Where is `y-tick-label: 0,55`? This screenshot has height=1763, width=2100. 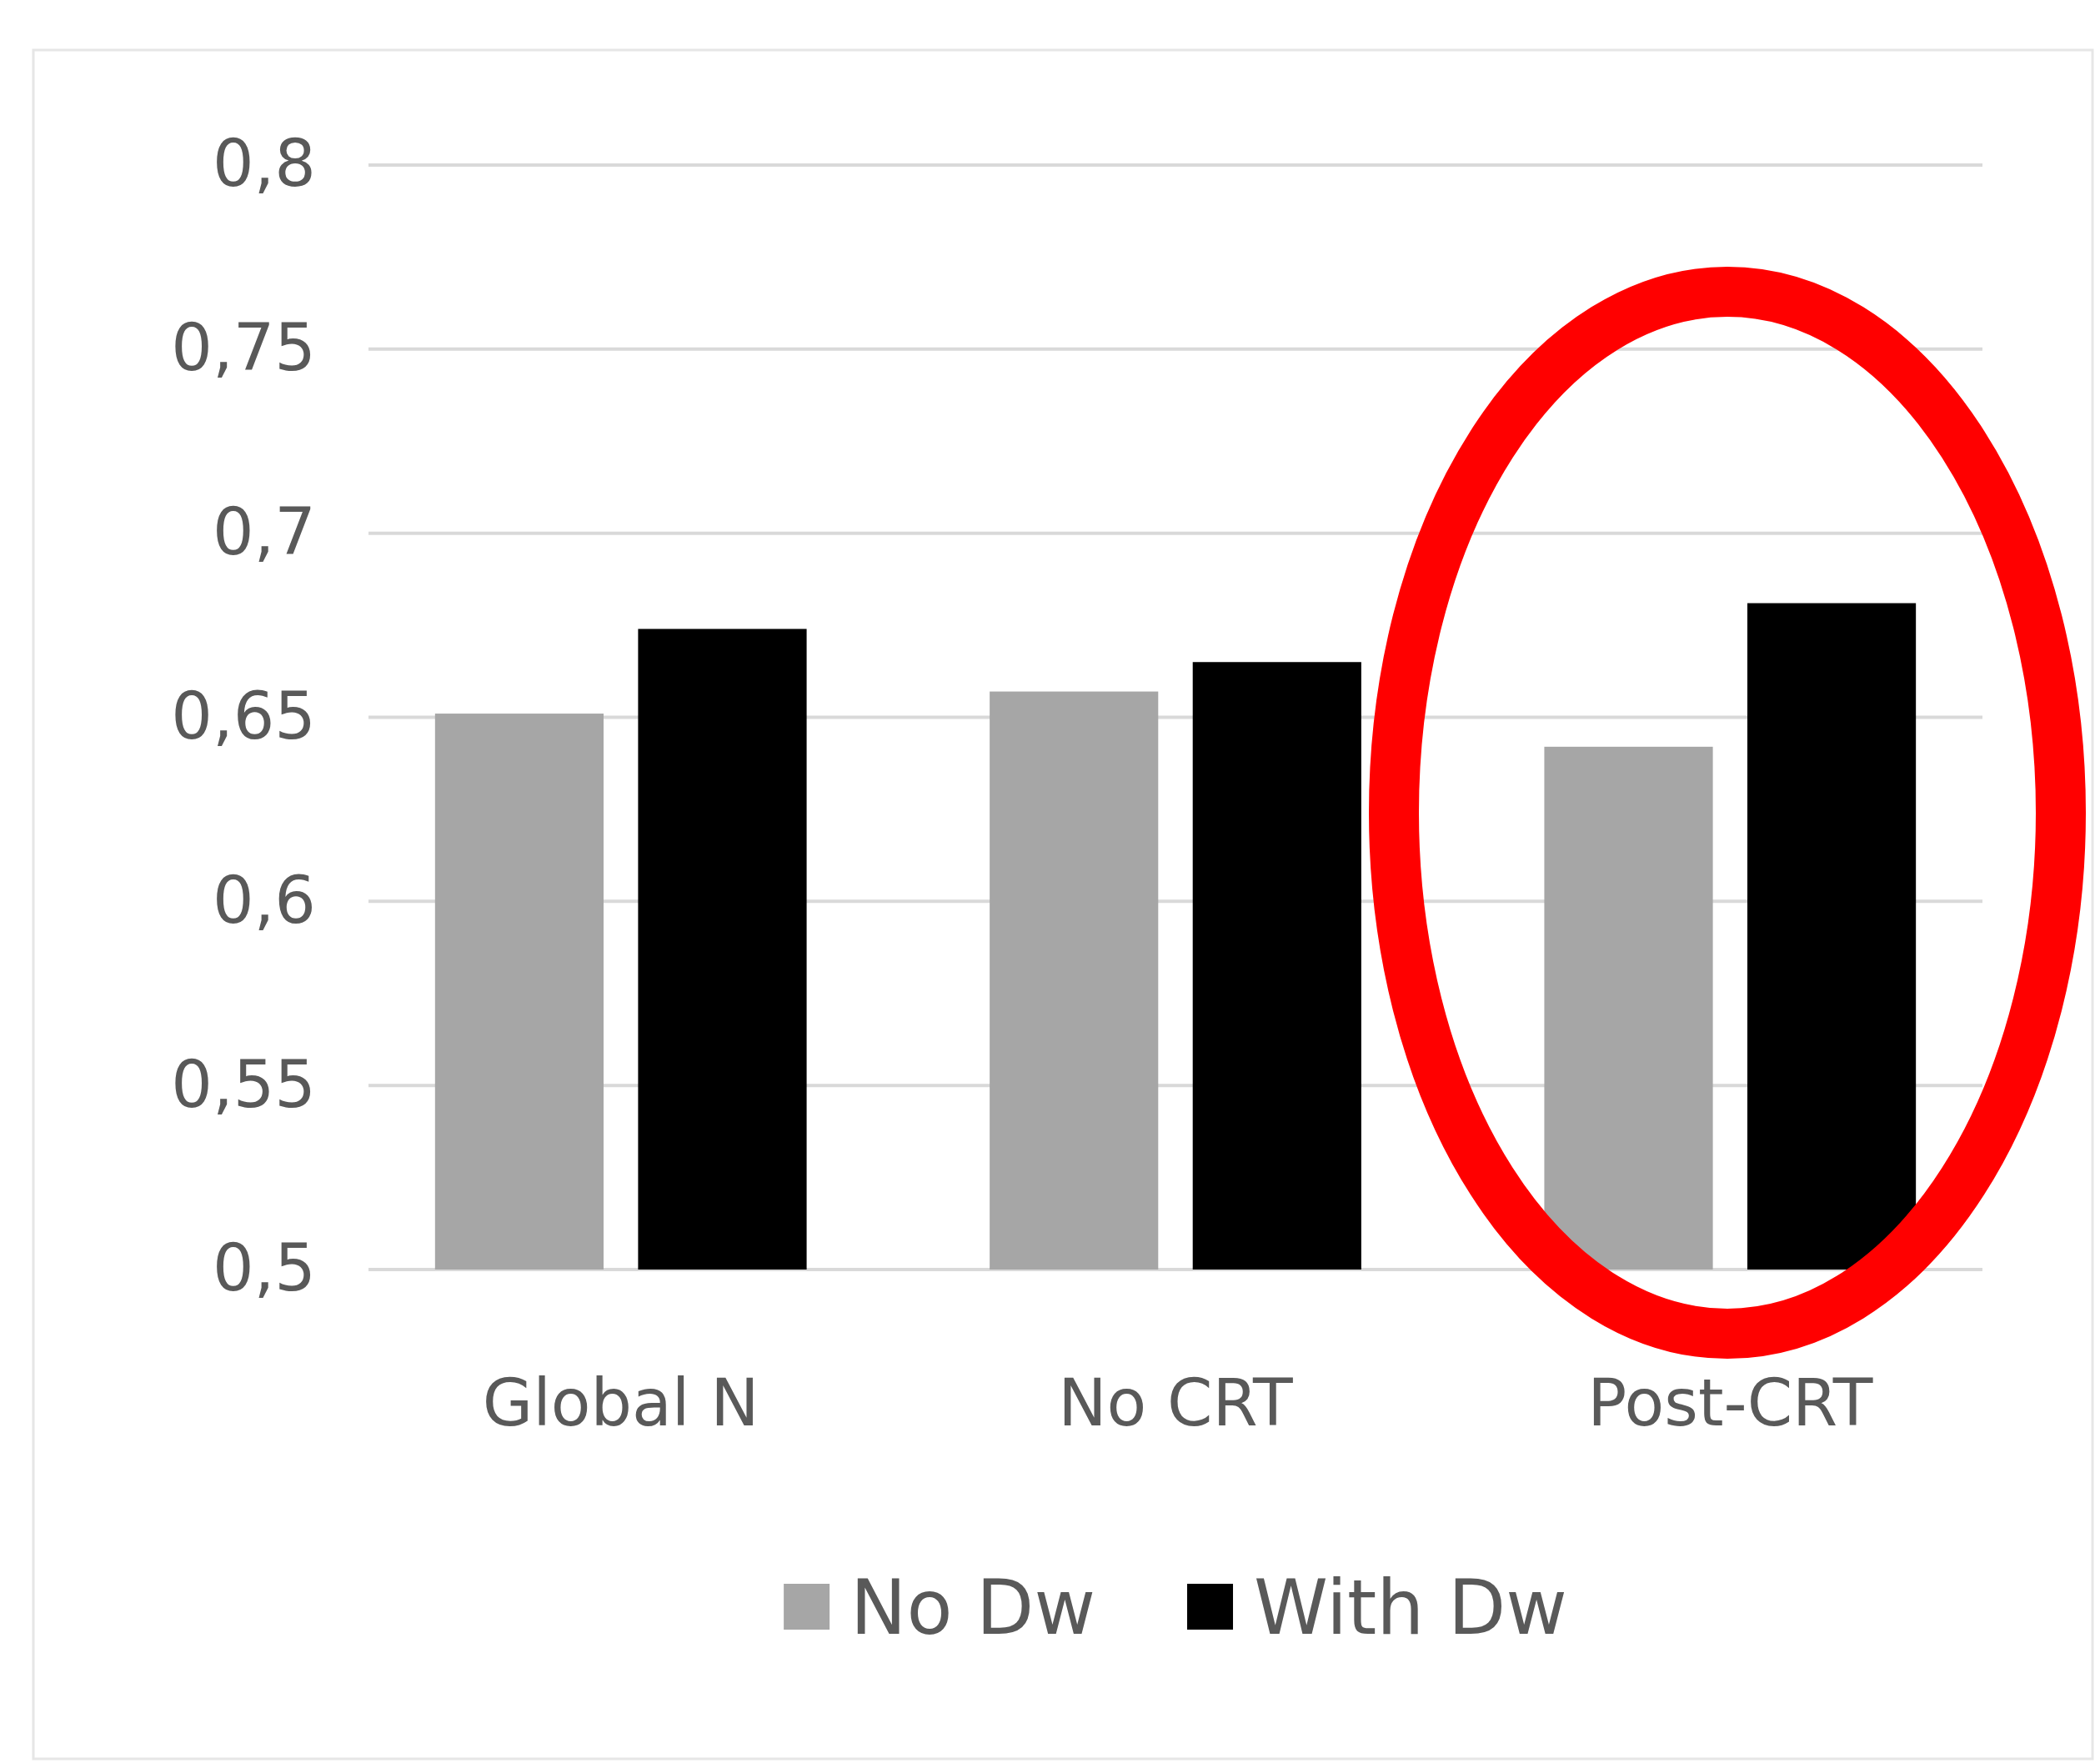 y-tick-label: 0,55 is located at coordinates (243, 1084).